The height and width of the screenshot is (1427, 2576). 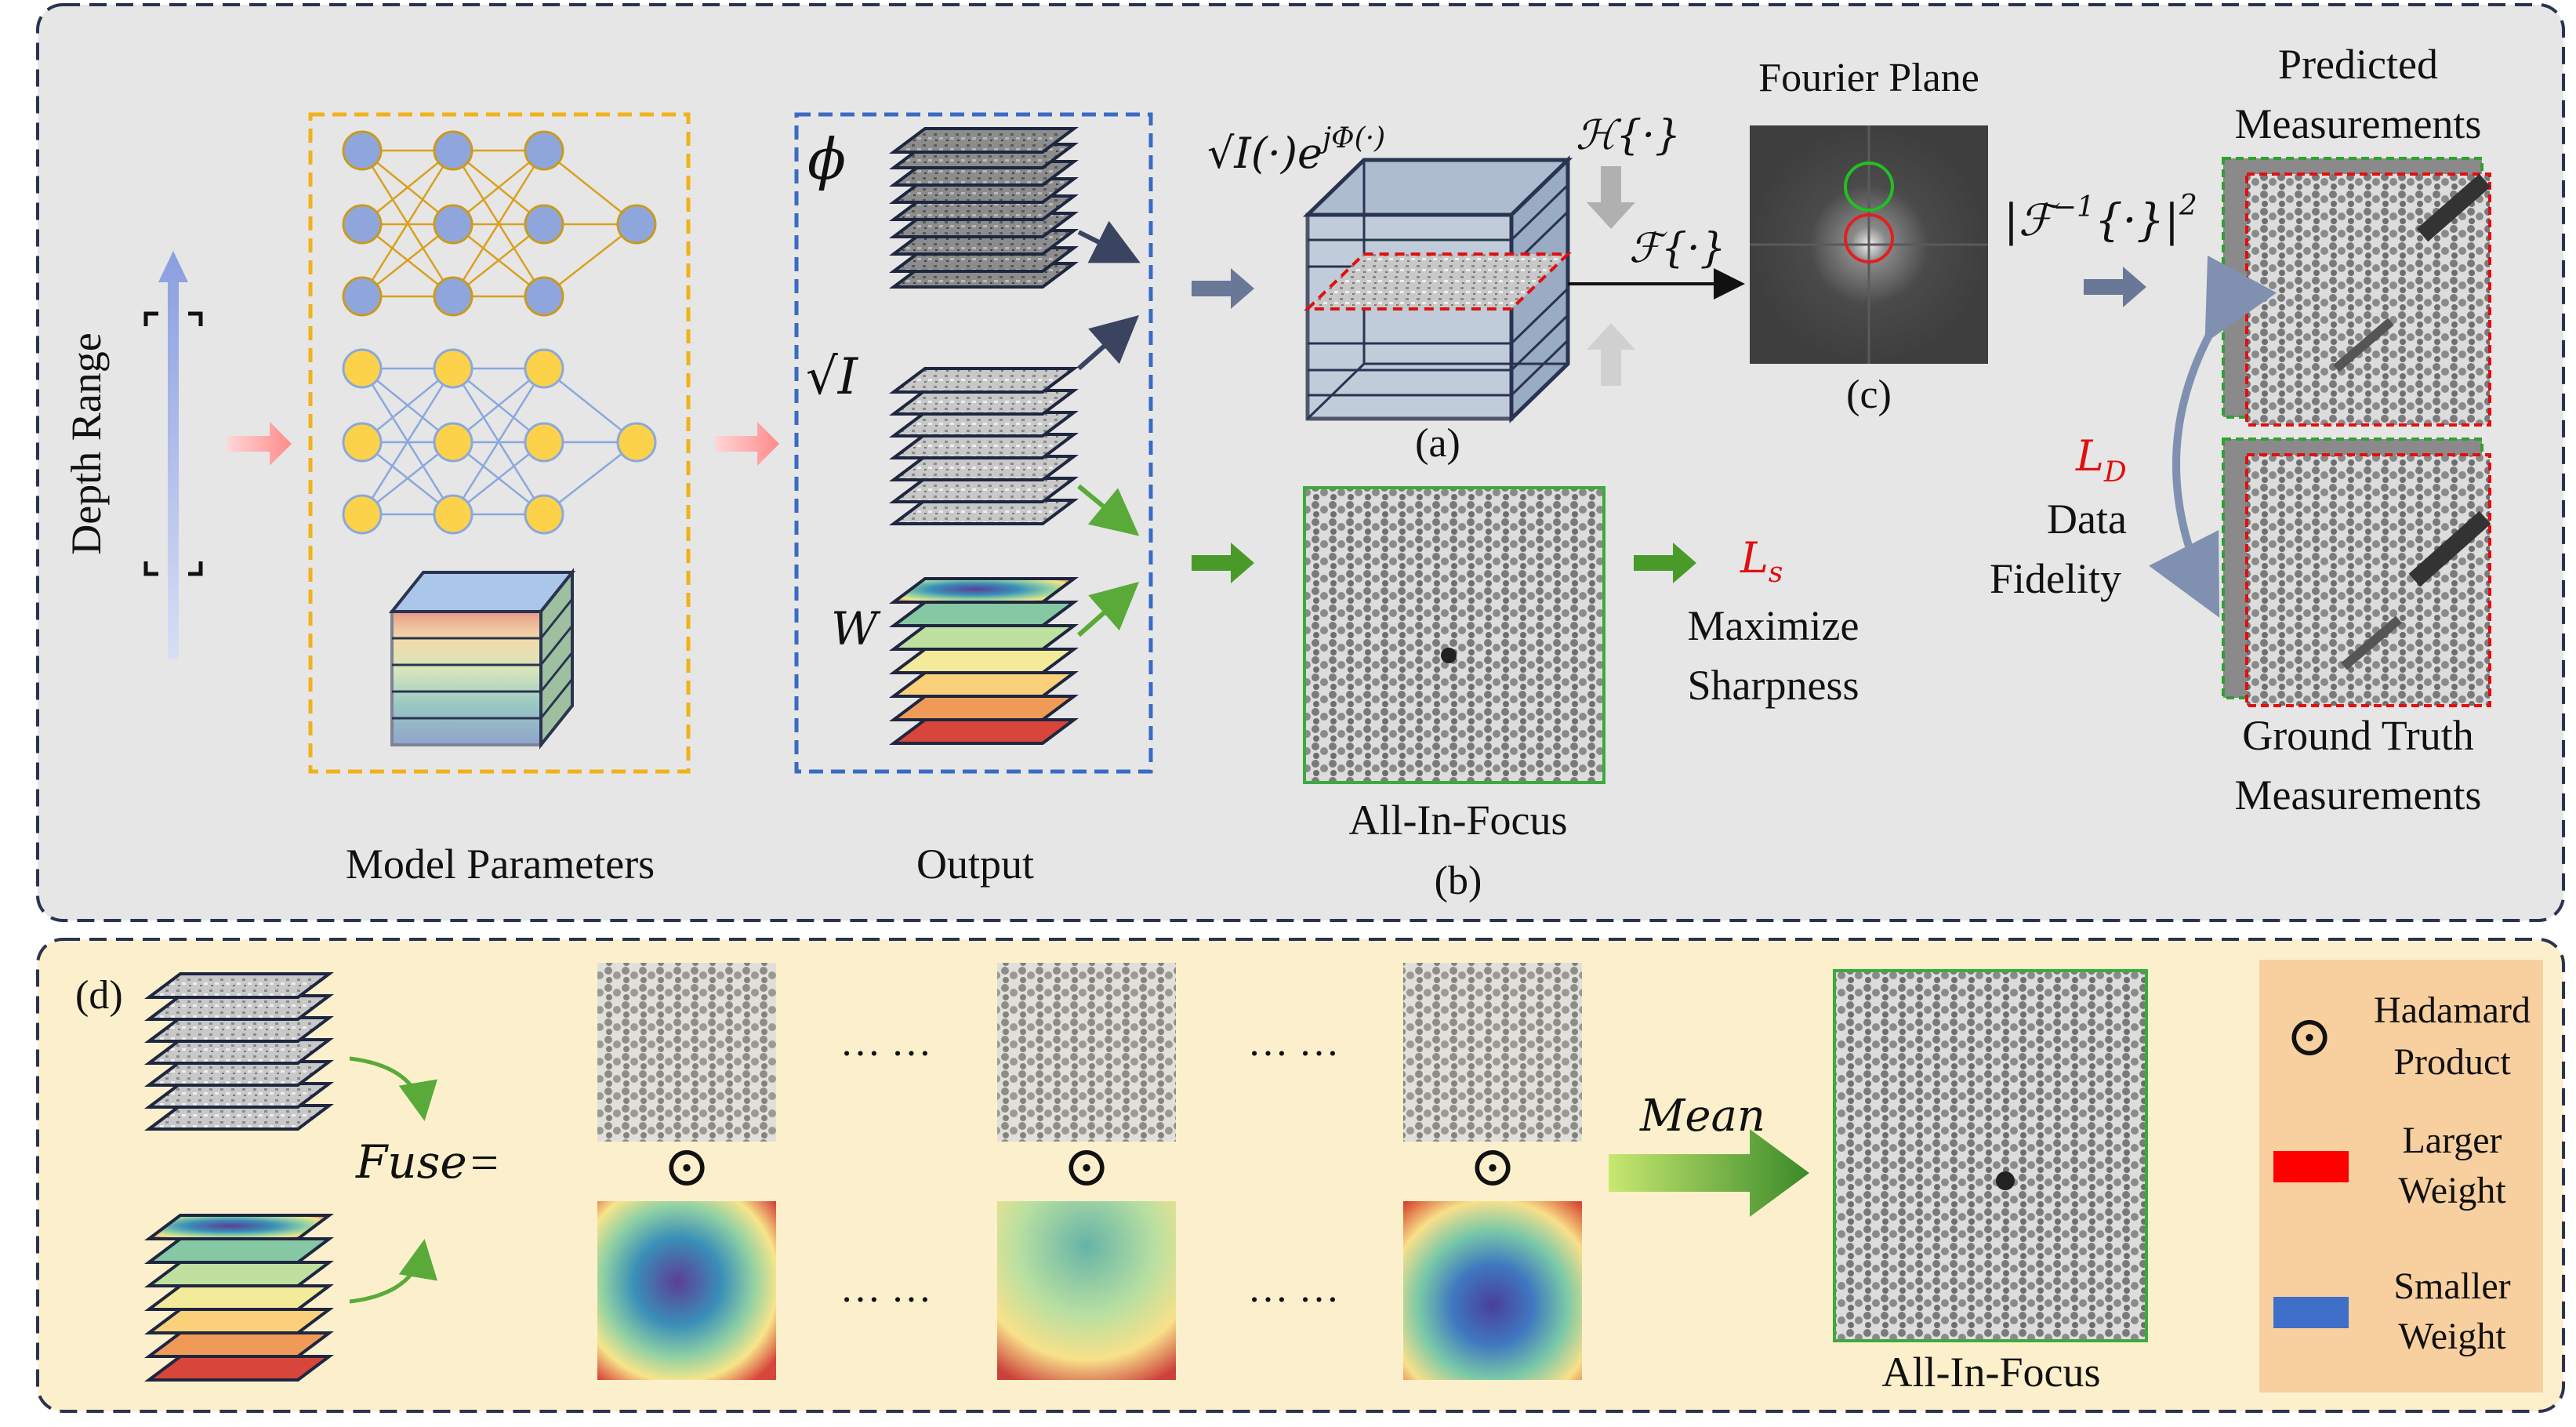 What do you see at coordinates (2359, 795) in the screenshot?
I see `ground-truth-measurements-label: Measurements` at bounding box center [2359, 795].